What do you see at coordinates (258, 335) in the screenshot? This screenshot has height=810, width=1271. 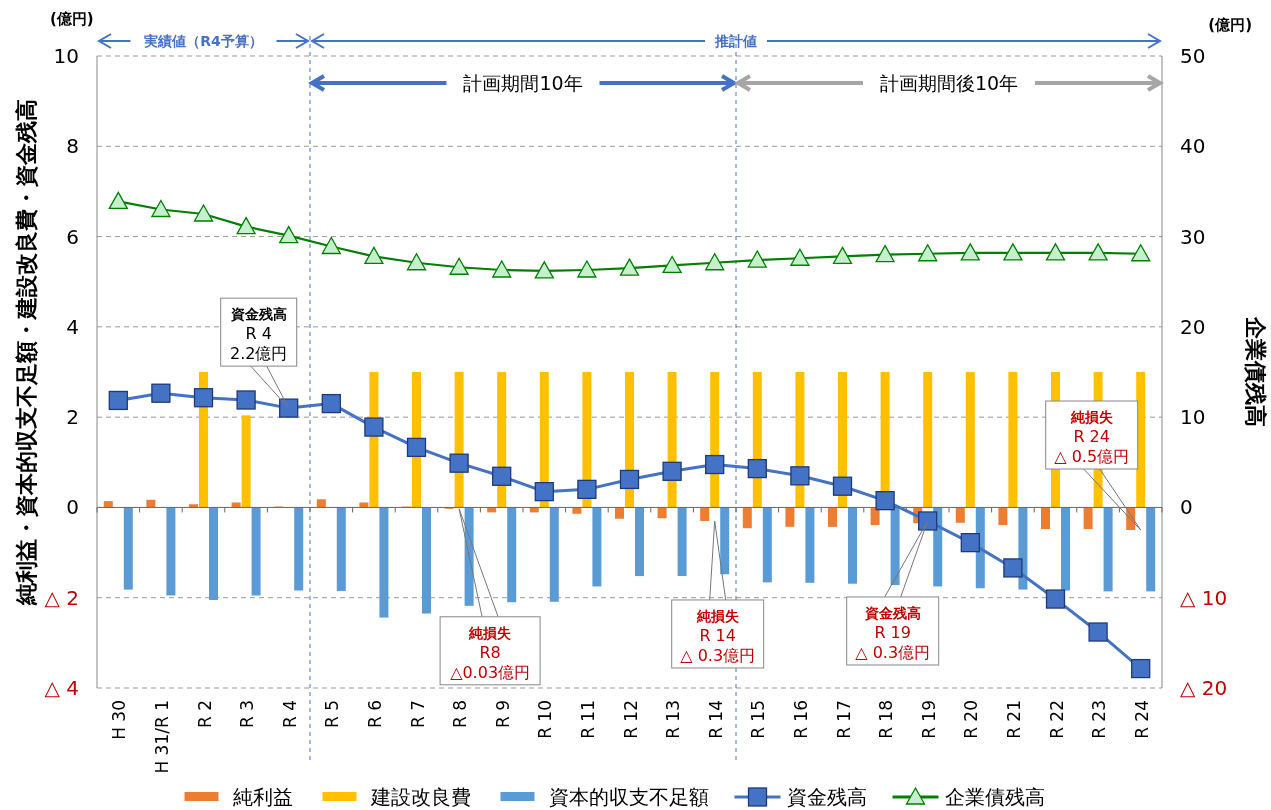 I see `annotation: 資金残高 R 4 2.2億円` at bounding box center [258, 335].